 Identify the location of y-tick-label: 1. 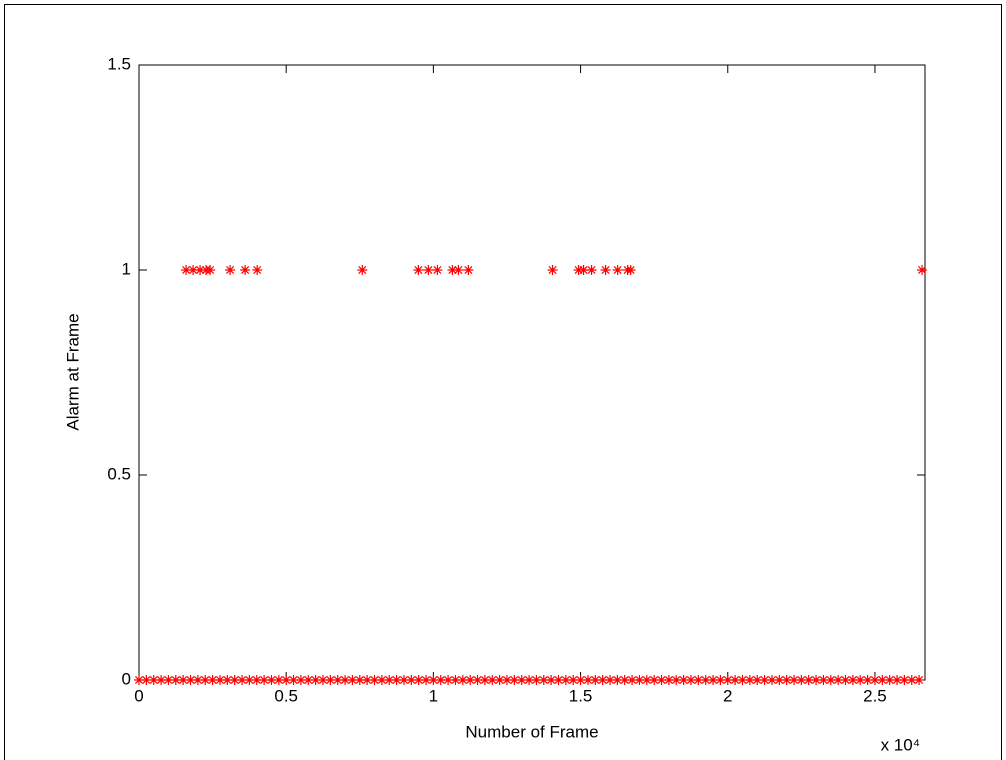
(126, 268).